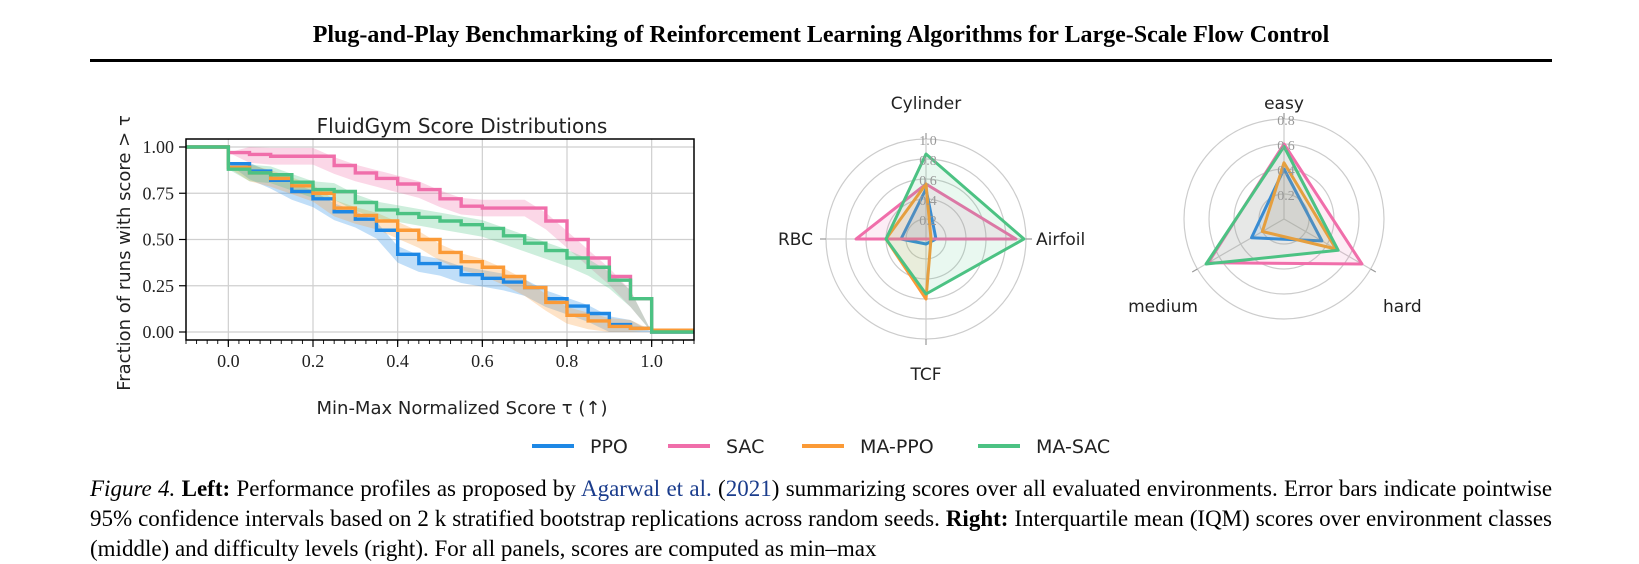 The height and width of the screenshot is (564, 1639). I want to click on x-tick-label: 0.6, so click(482, 361).